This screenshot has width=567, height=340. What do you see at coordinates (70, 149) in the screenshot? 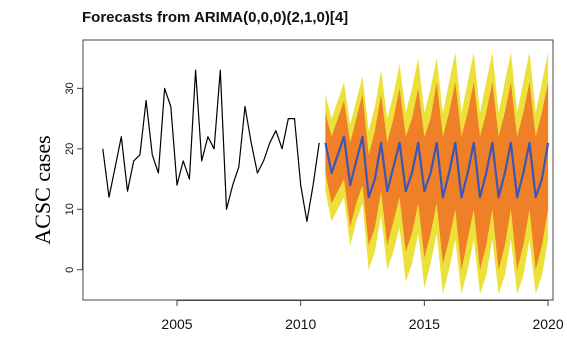
I see `y-tick-label: 20` at bounding box center [70, 149].